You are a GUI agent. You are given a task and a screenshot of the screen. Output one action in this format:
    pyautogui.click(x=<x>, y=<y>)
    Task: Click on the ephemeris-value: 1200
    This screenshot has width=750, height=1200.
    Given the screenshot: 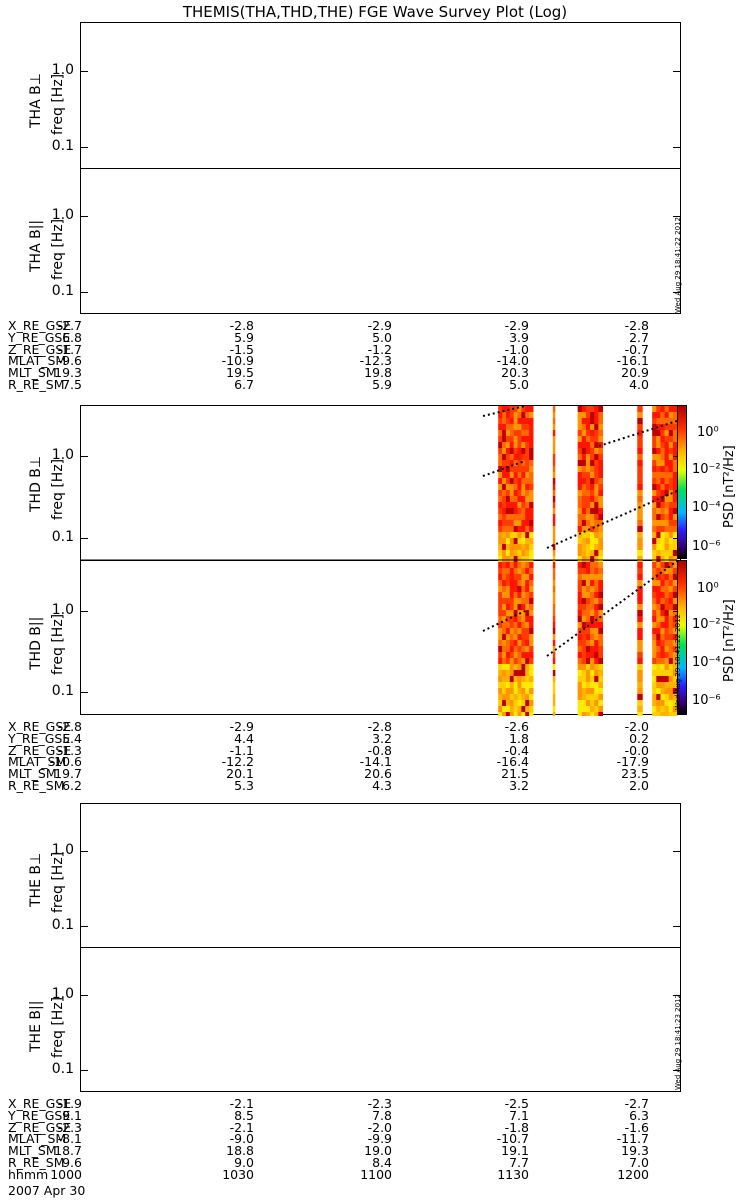 What is the action you would take?
    pyautogui.click(x=633, y=1174)
    